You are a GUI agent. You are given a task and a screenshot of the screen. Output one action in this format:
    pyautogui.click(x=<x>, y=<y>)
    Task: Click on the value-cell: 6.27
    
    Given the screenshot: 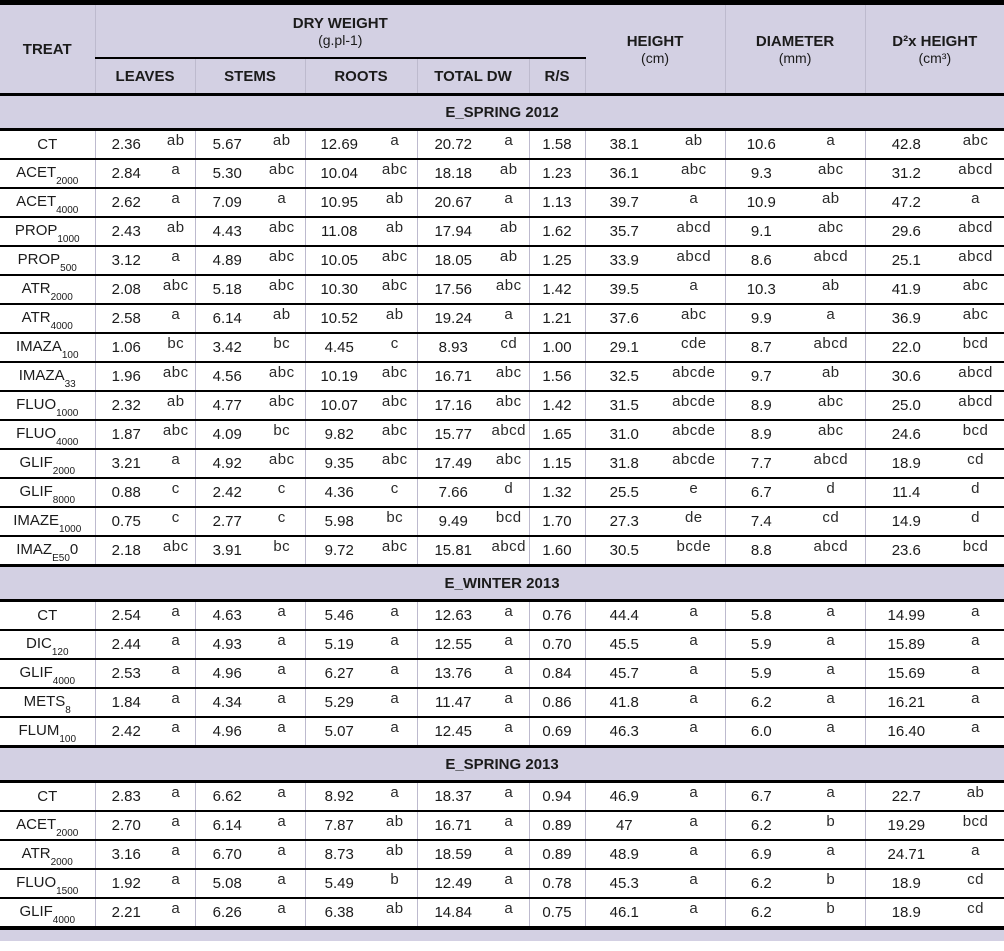 What is the action you would take?
    pyautogui.click(x=339, y=674)
    